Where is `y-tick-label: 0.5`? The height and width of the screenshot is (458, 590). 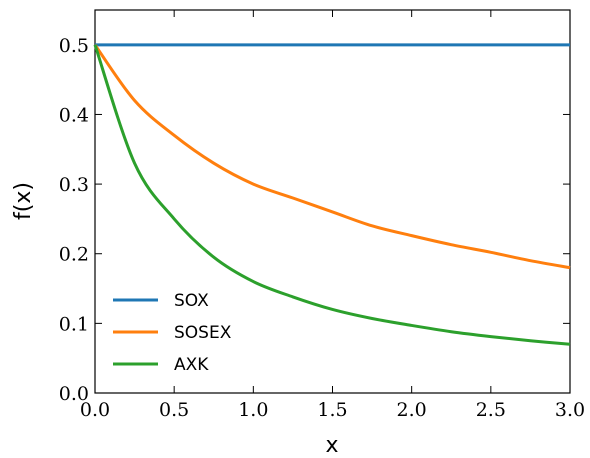 y-tick-label: 0.5 is located at coordinates (74, 46).